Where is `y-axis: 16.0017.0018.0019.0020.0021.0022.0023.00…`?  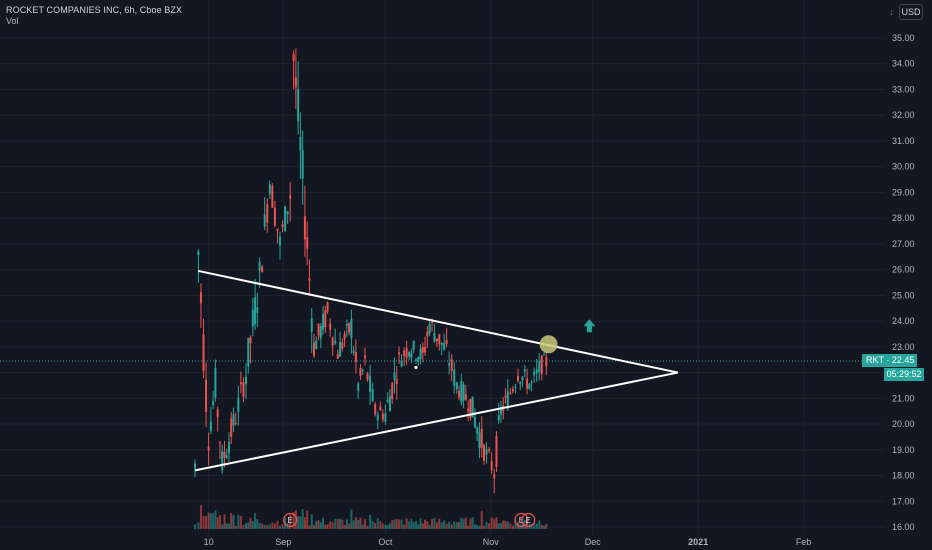
y-axis: 16.0017.0018.0019.0020.0021.0022.0023.00… is located at coordinates (903, 282).